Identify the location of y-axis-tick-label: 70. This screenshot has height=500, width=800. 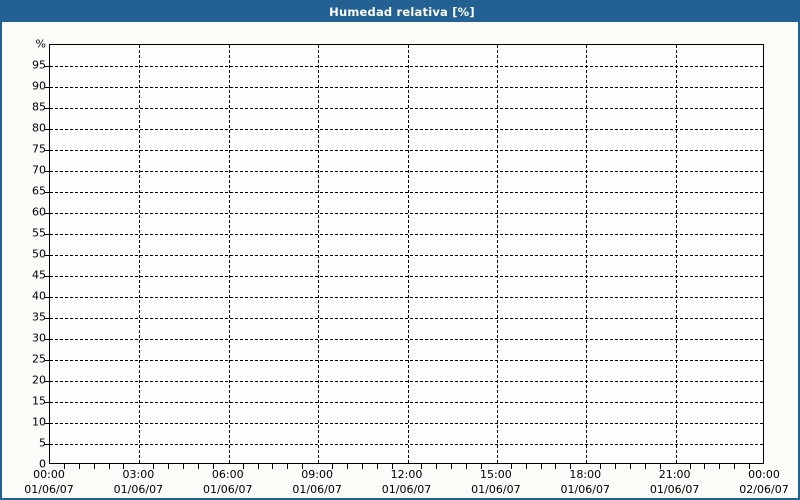
(39, 170).